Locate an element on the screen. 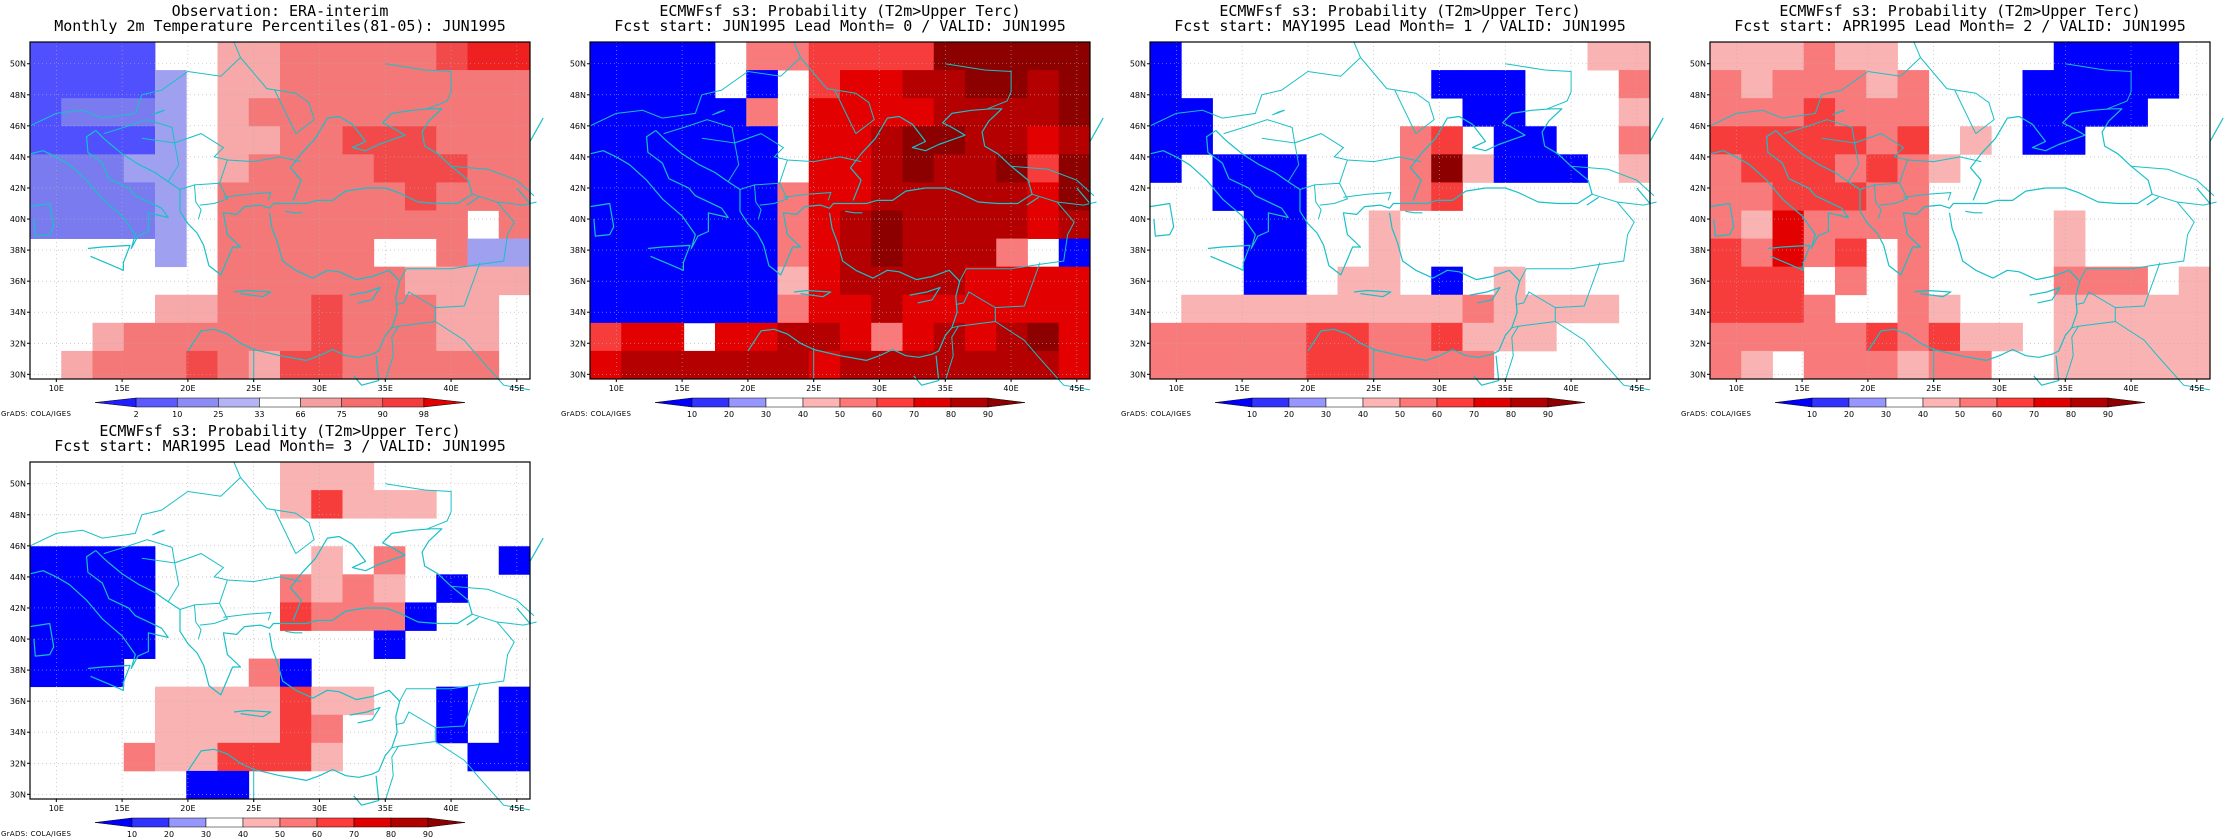  x-tick-label: 20E is located at coordinates (1307, 388).